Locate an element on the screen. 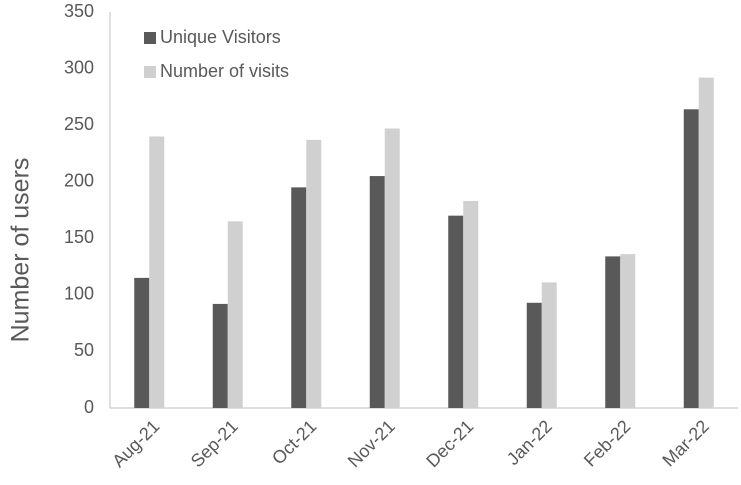  y-tick-label: 350 is located at coordinates (79, 11).